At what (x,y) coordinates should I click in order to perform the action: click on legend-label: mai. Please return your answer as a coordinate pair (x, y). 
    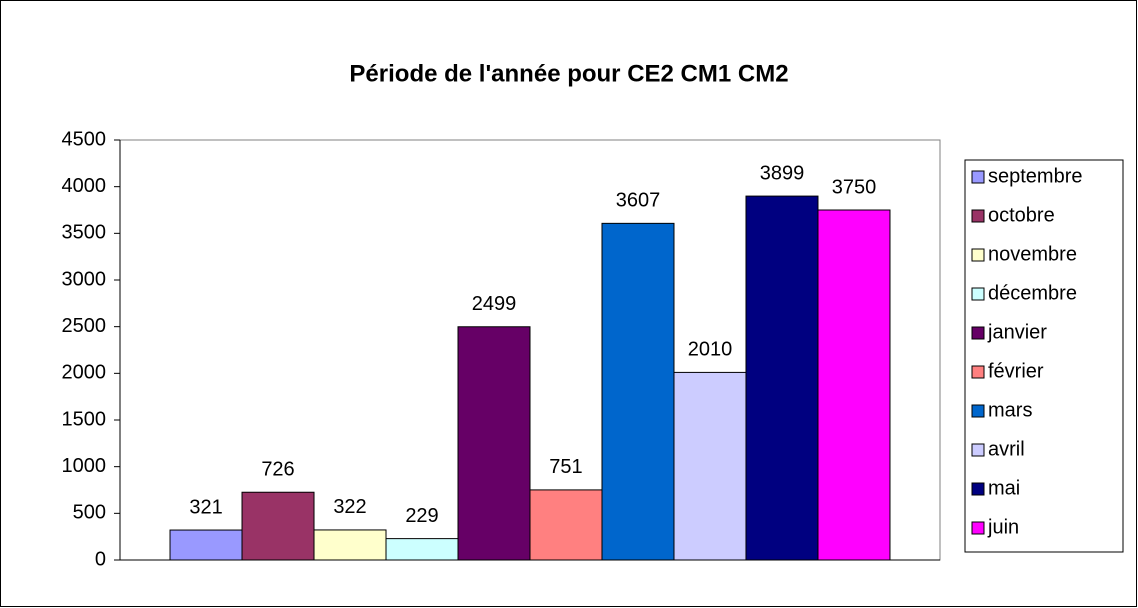
    Looking at the image, I should click on (1004, 488).